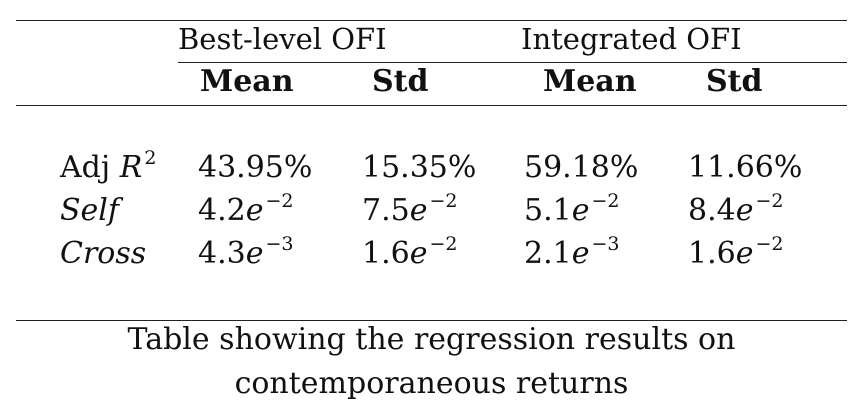  I want to click on table-cell: 7.5e −2, so click(410, 210).